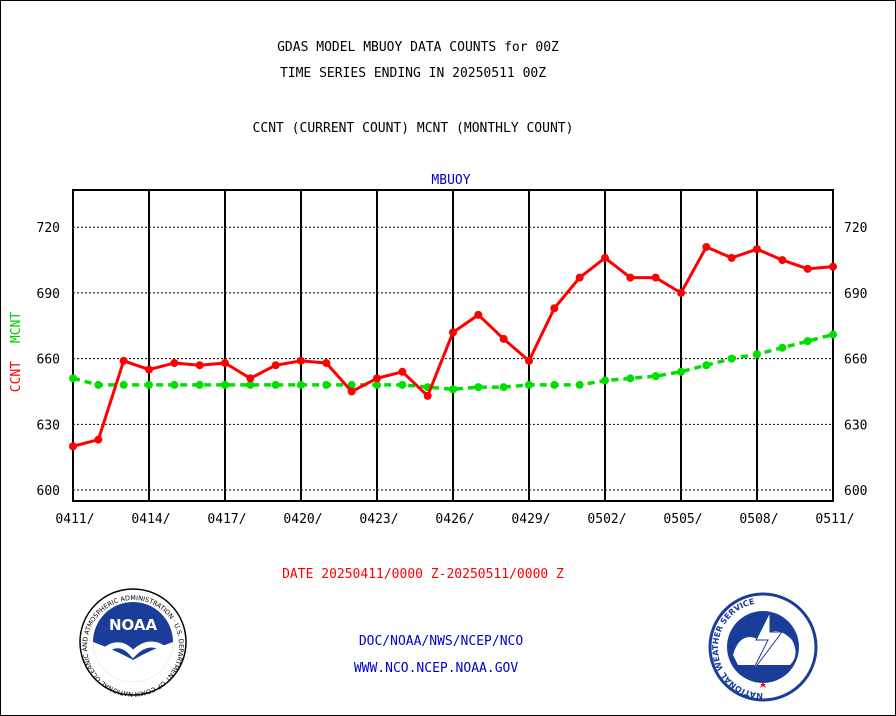 Image resolution: width=896 pixels, height=716 pixels. I want to click on plot-title: MBUOY, so click(450, 180).